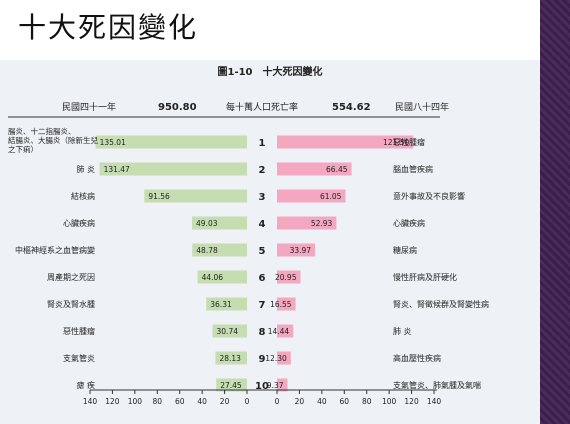  Describe the element at coordinates (262, 386) in the screenshot. I see `rank-10: 10` at that location.